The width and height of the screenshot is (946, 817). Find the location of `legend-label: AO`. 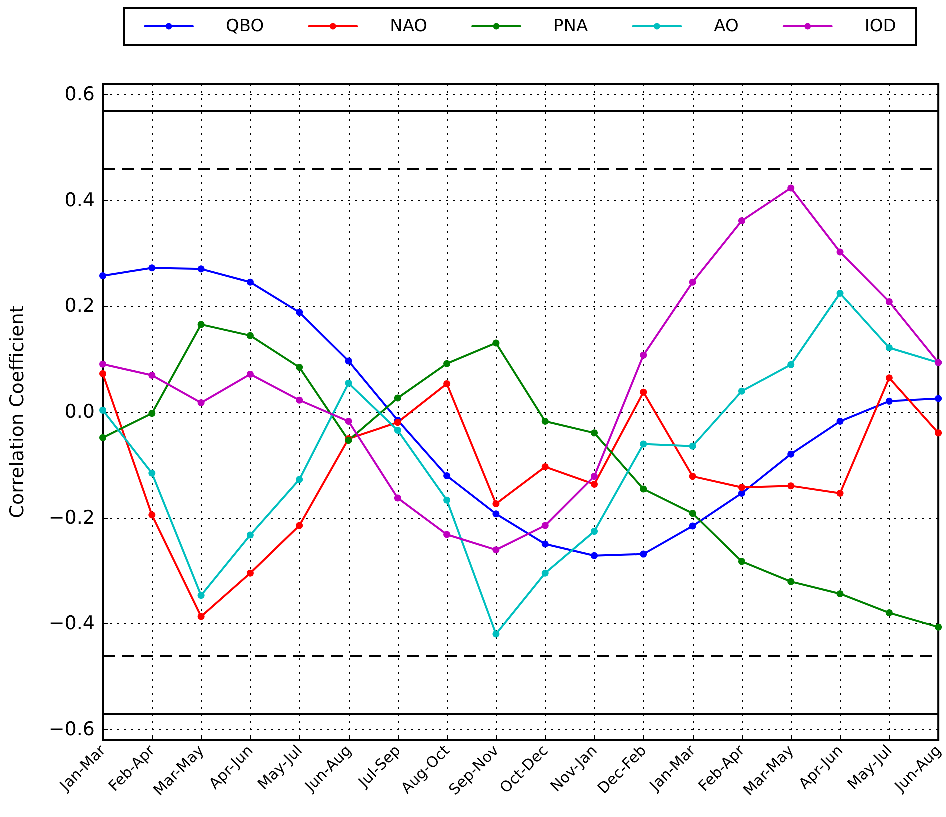

legend-label: AO is located at coordinates (726, 26).